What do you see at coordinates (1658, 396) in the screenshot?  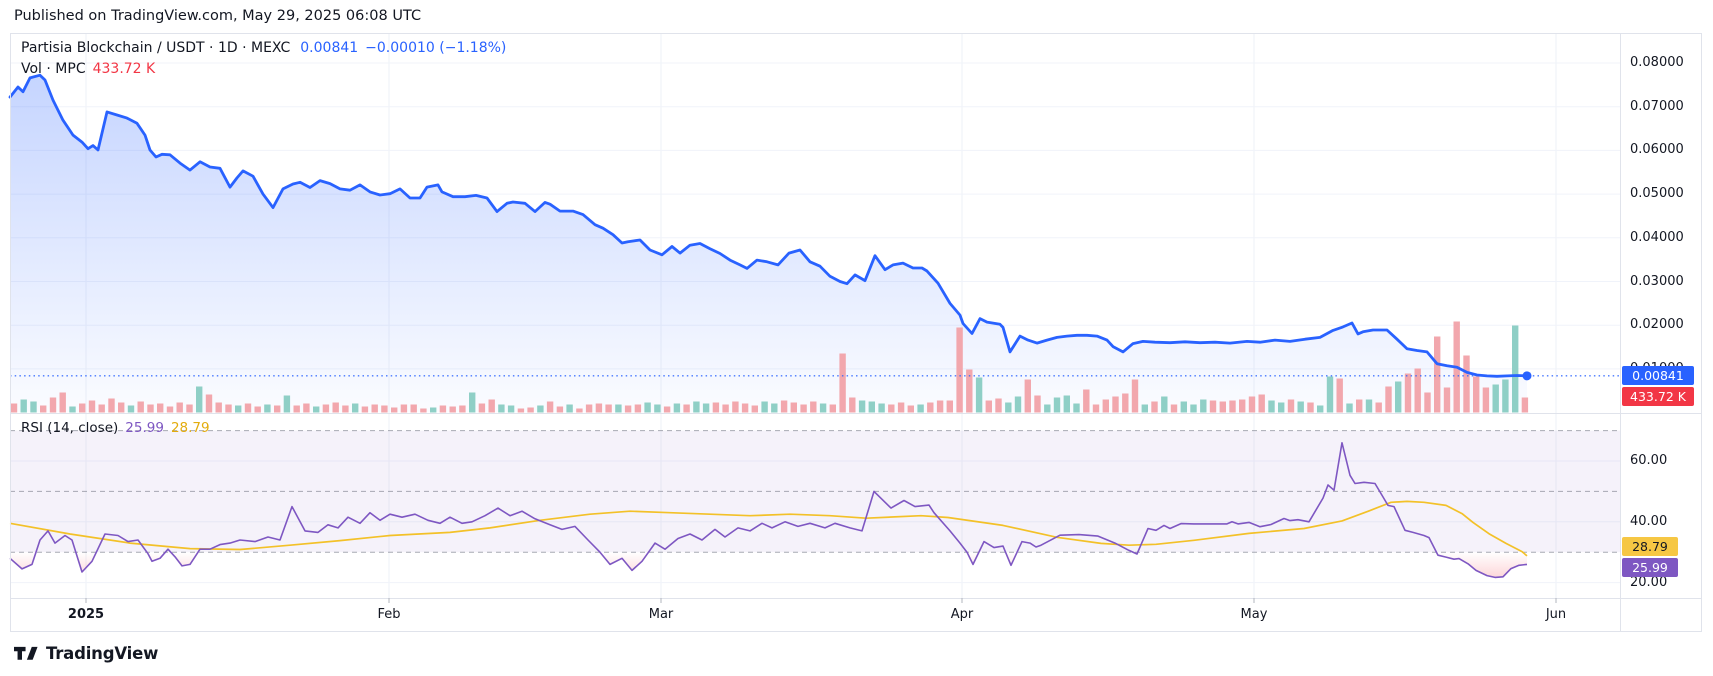 I see `volume-badge: 433.72 K` at bounding box center [1658, 396].